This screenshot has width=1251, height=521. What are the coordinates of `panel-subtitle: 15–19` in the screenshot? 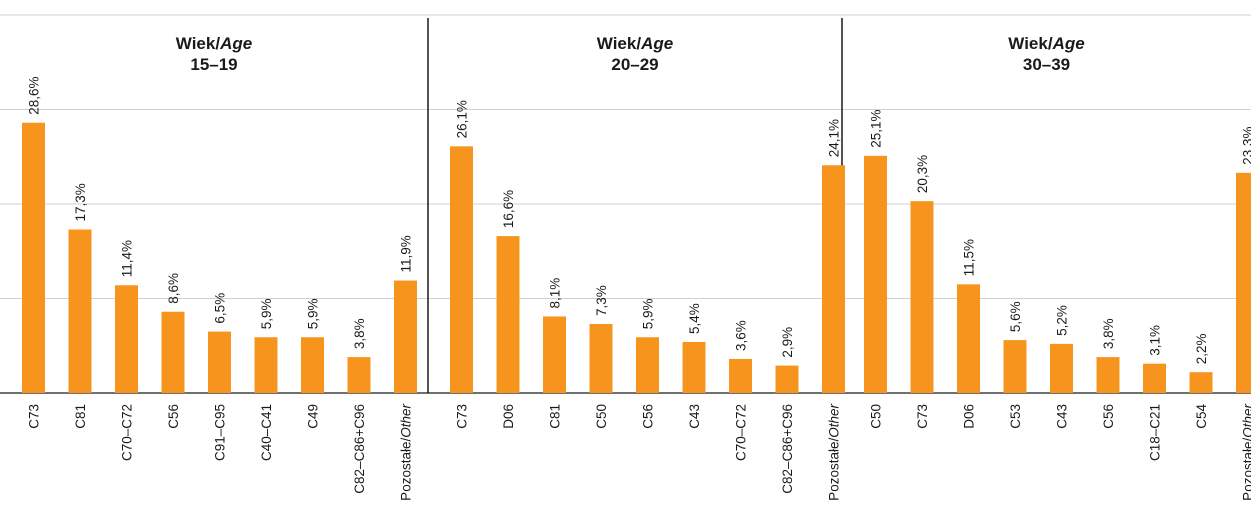 It's located at (213, 64).